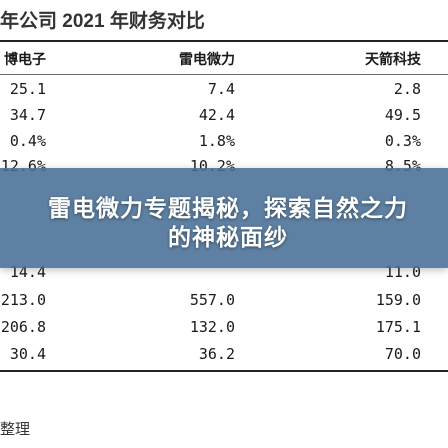 This screenshot has height=448, width=448. What do you see at coordinates (23, 327) in the screenshot?
I see `cell-r7-c1: 206.8` at bounding box center [23, 327].